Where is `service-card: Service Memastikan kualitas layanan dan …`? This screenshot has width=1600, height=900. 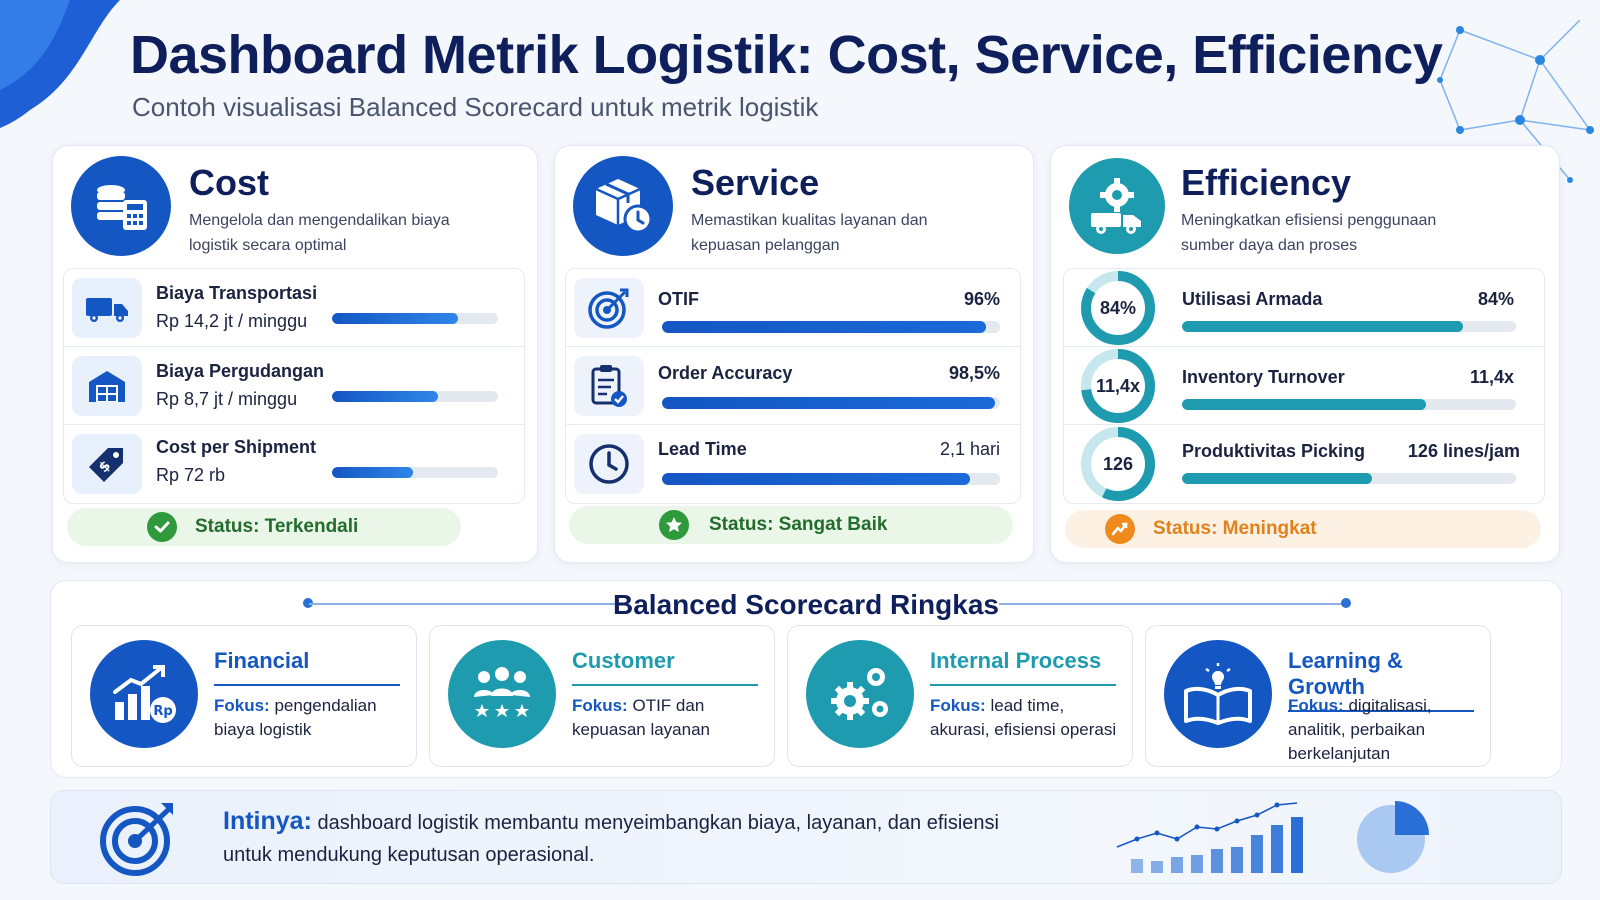
service-card: Service Memastikan kualitas layanan dan … is located at coordinates (794, 354).